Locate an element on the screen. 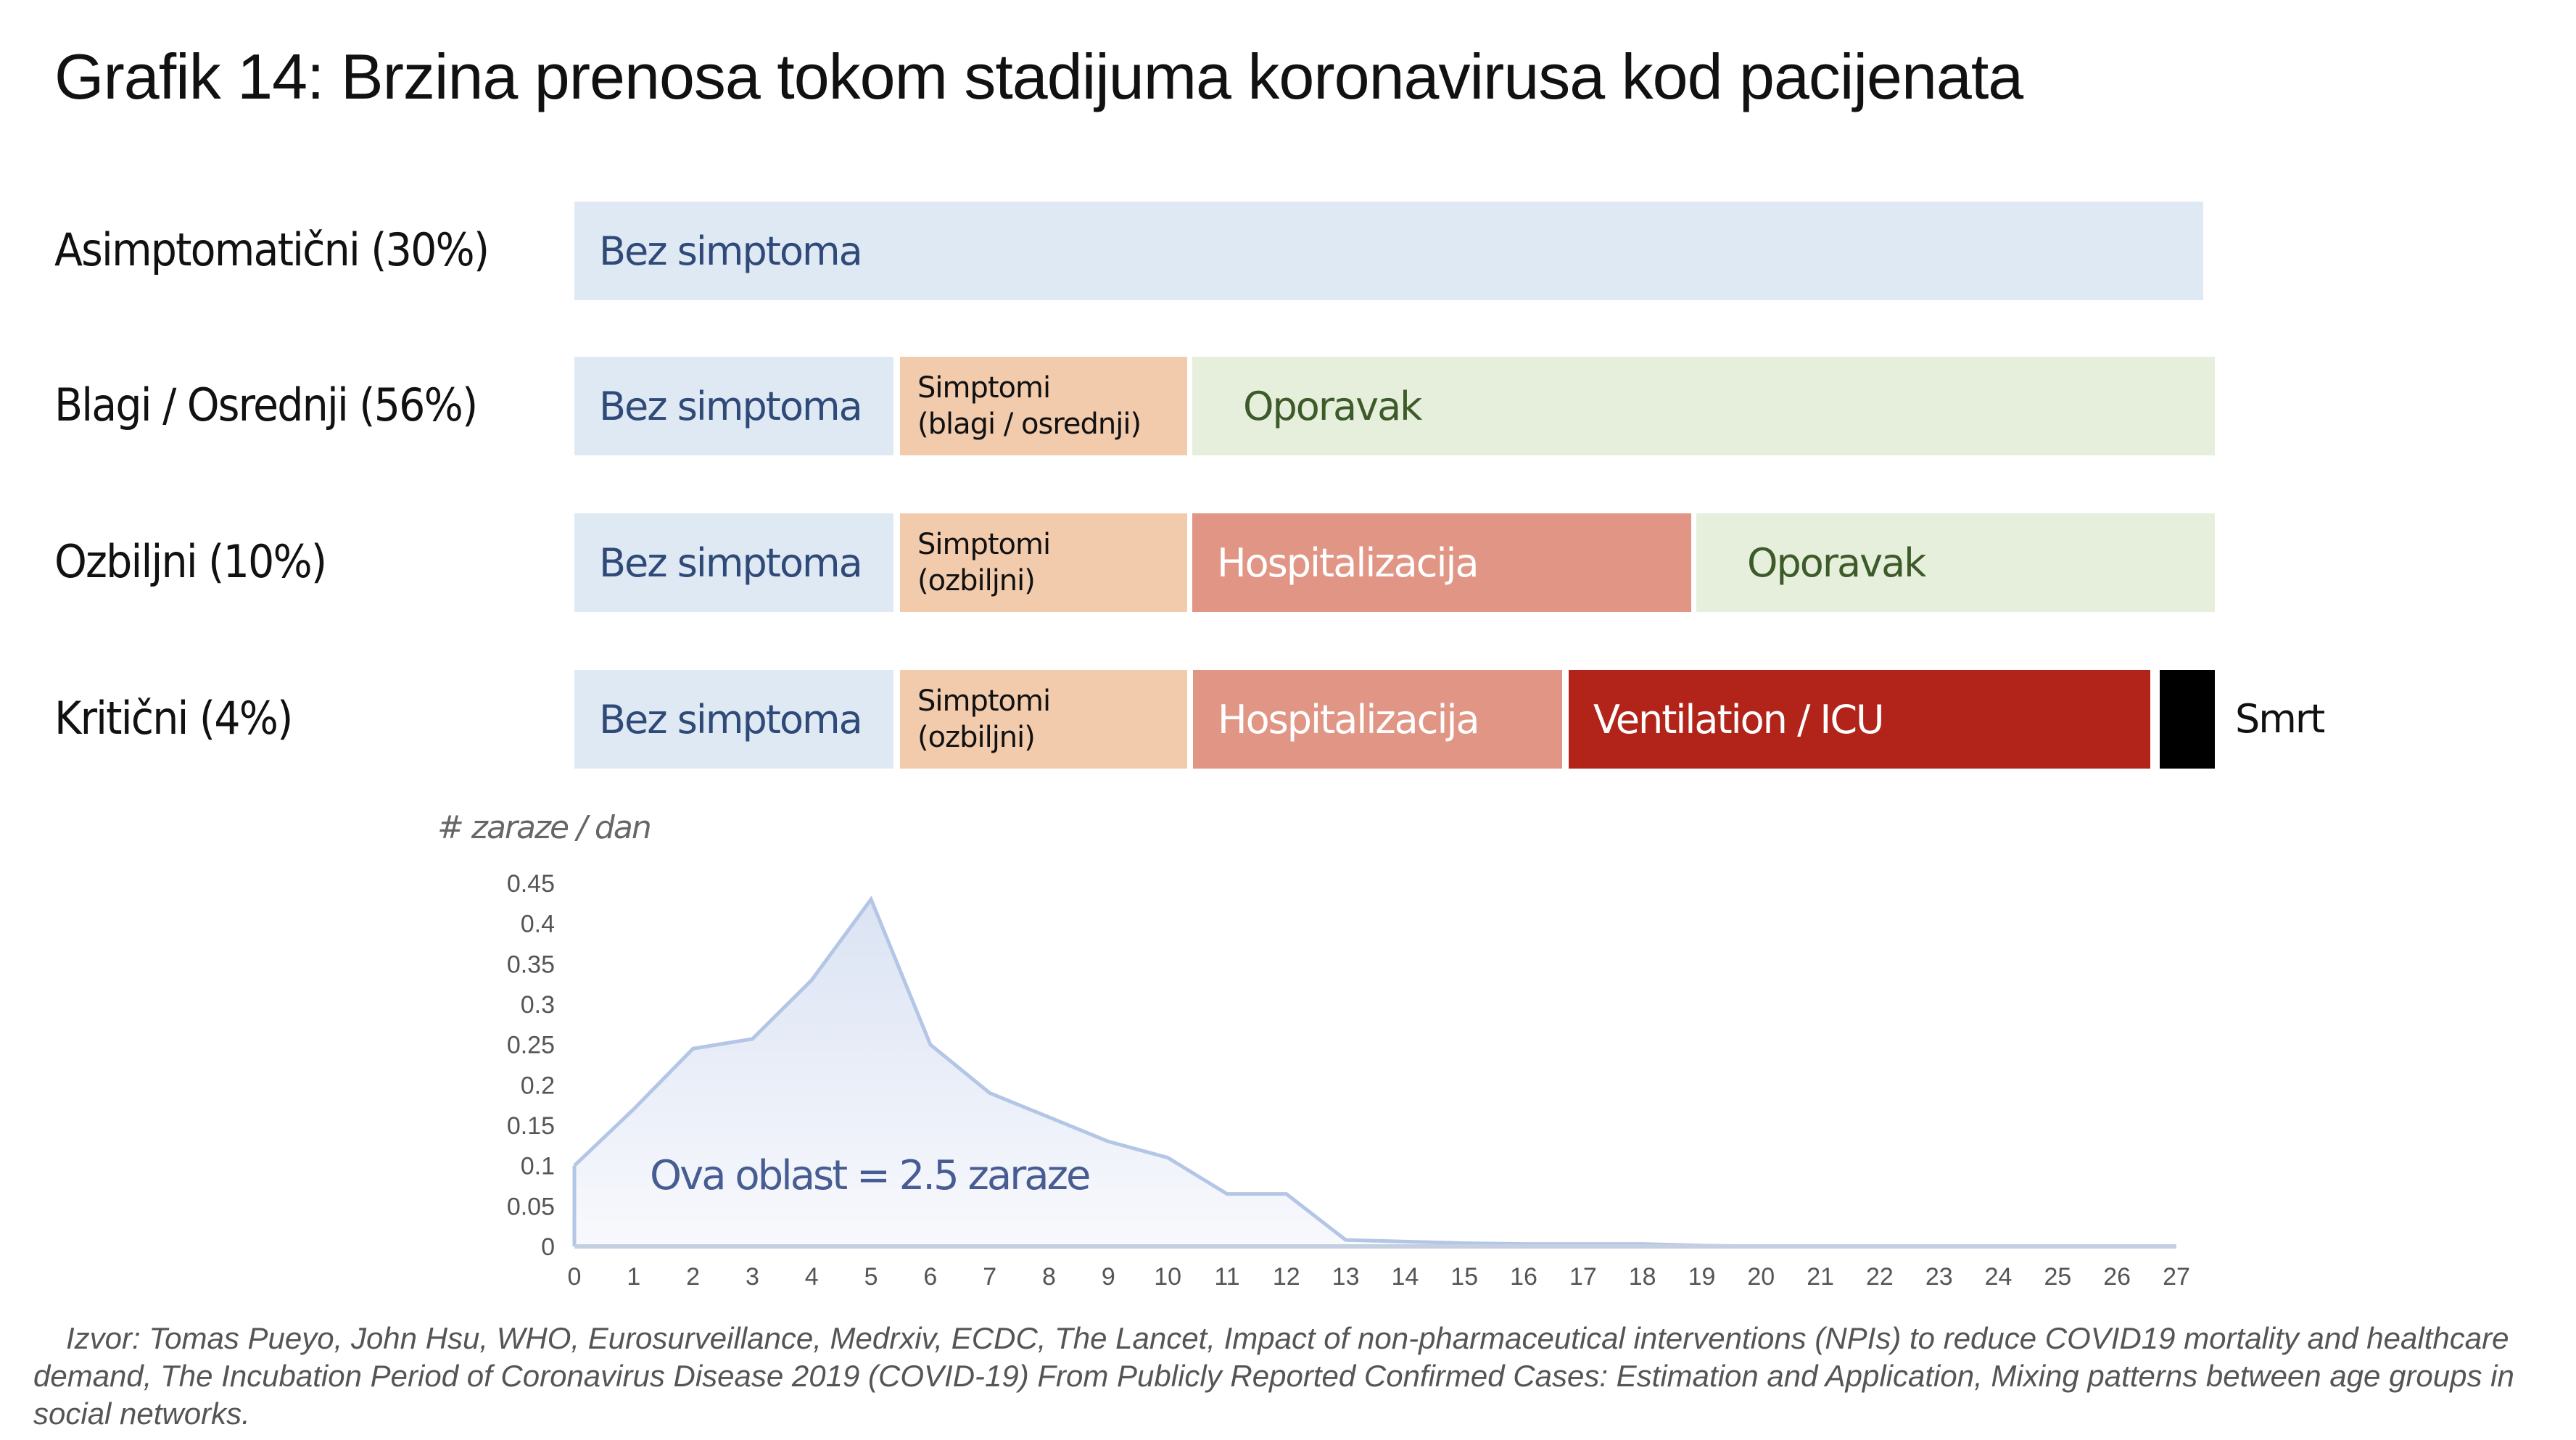 This screenshot has width=2576, height=1440. row-label: Asimptomatični (30%) is located at coordinates (272, 249).